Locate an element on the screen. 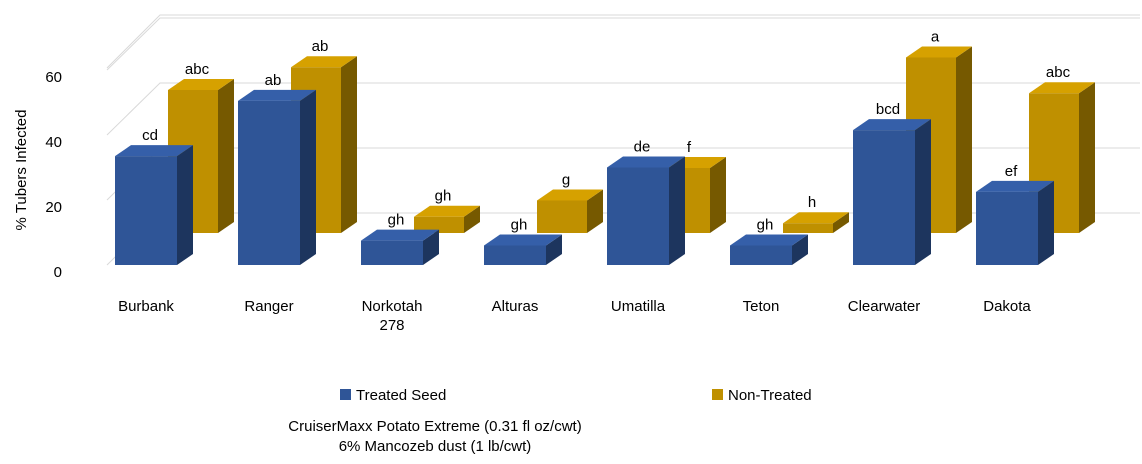  x-tick-label: Ranger is located at coordinates (269, 306).